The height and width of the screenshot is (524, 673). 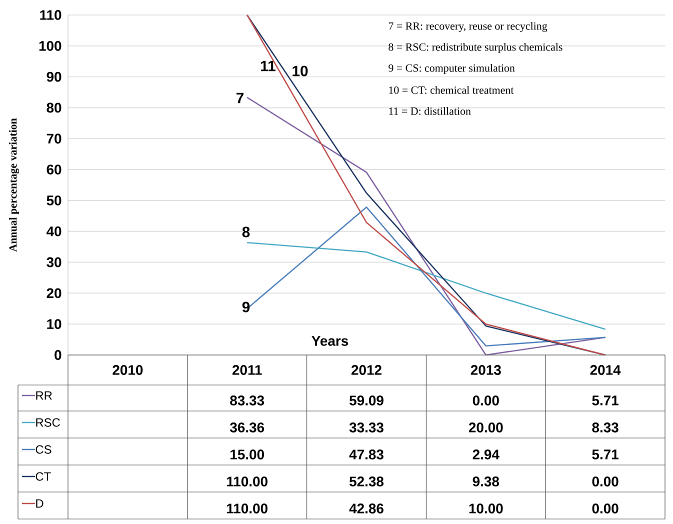 What do you see at coordinates (40, 503) in the screenshot?
I see `legend-label: D` at bounding box center [40, 503].